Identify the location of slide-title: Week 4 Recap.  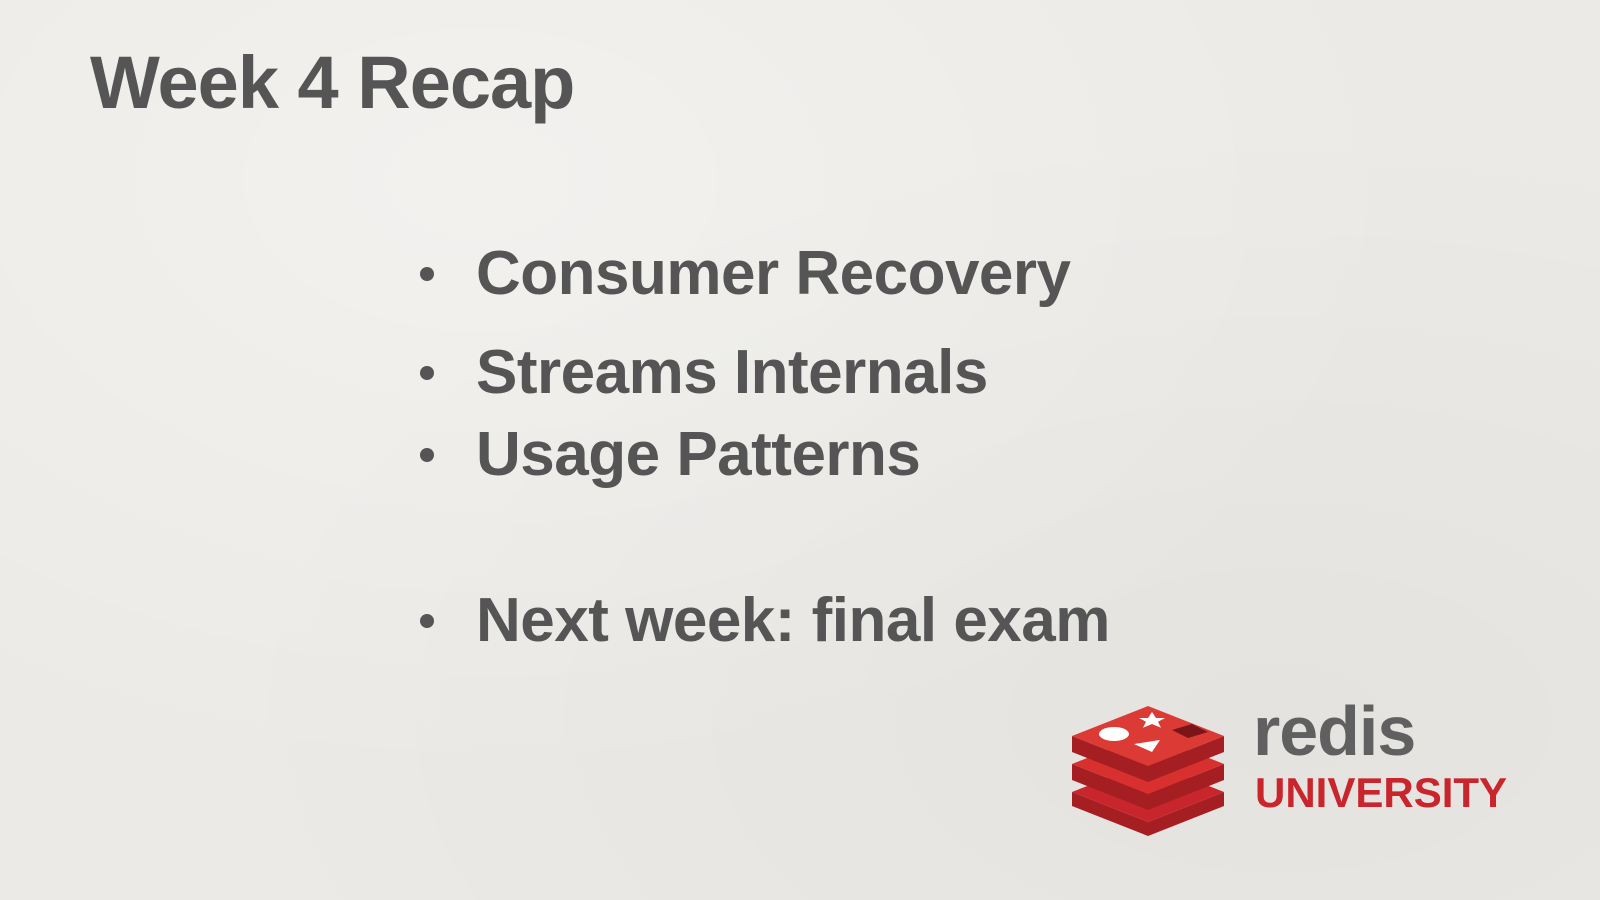
(332, 82).